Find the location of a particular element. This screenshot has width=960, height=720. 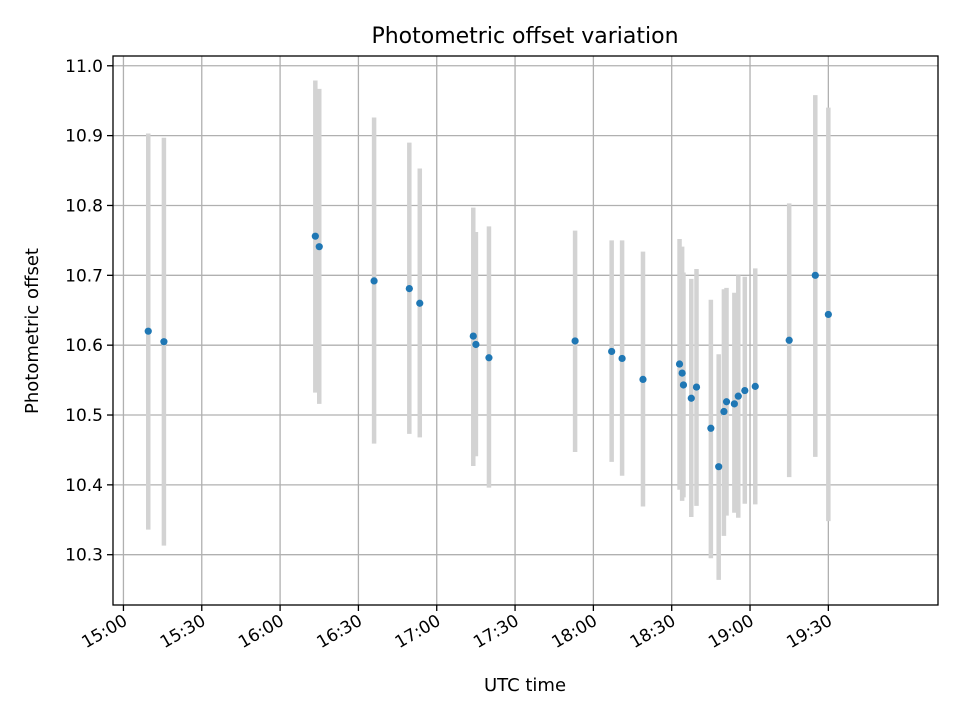

y-tick-label: 10.7 is located at coordinates (84, 276).